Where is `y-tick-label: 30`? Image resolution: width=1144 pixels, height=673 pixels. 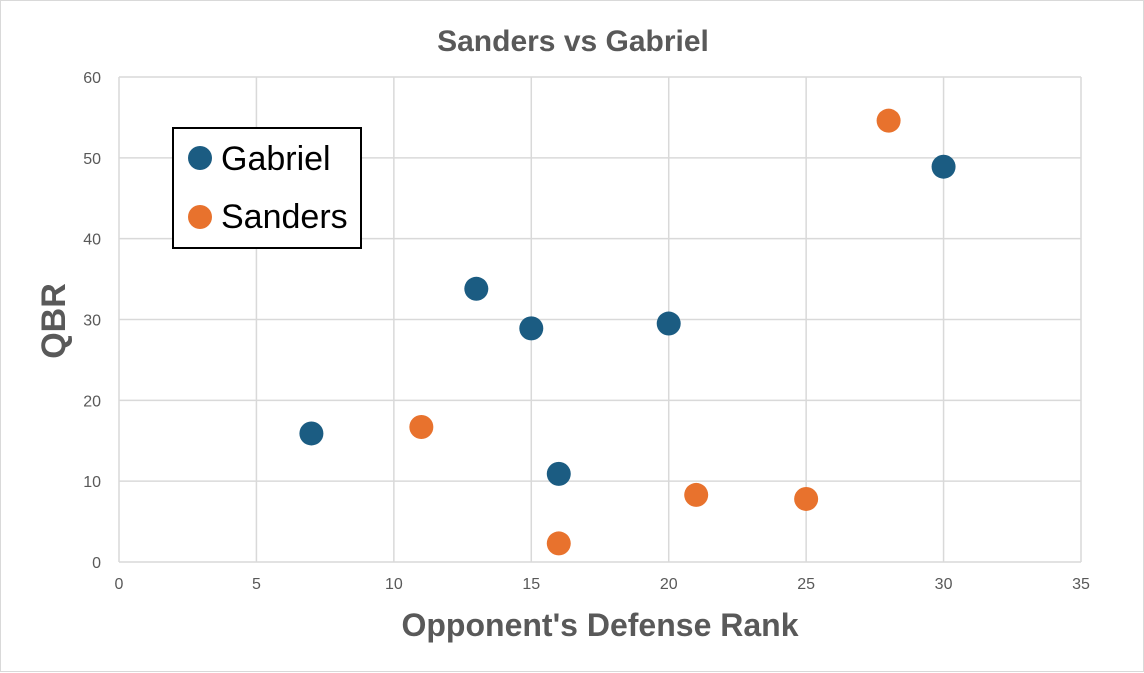
y-tick-label: 30 is located at coordinates (92, 321).